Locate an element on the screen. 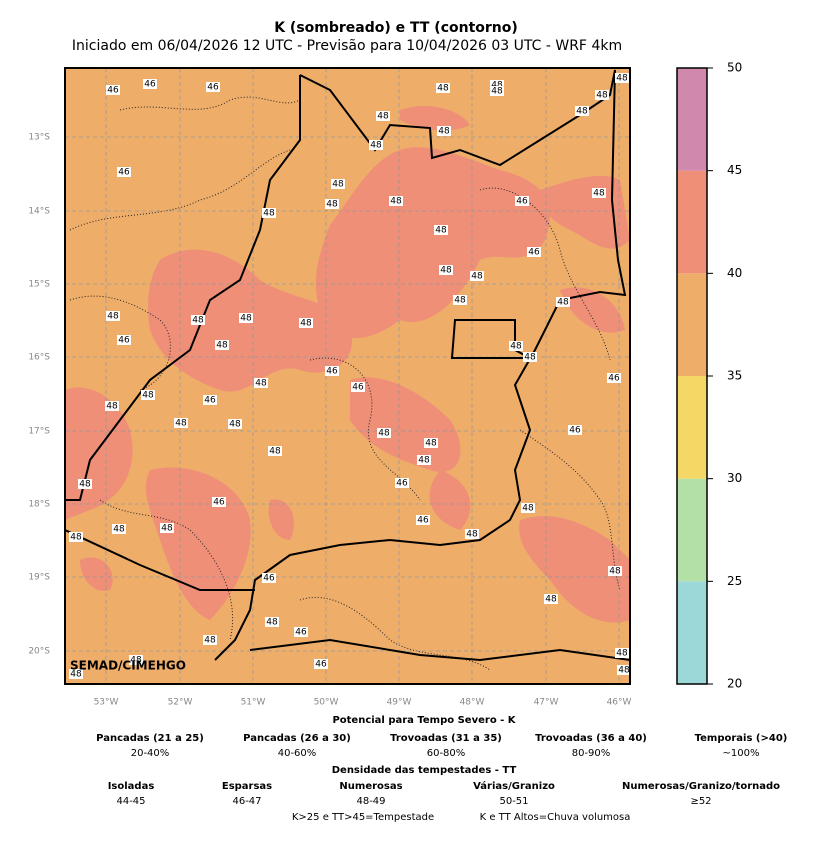 This screenshot has width=813, height=842. lon-label: 52°W is located at coordinates (180, 703).